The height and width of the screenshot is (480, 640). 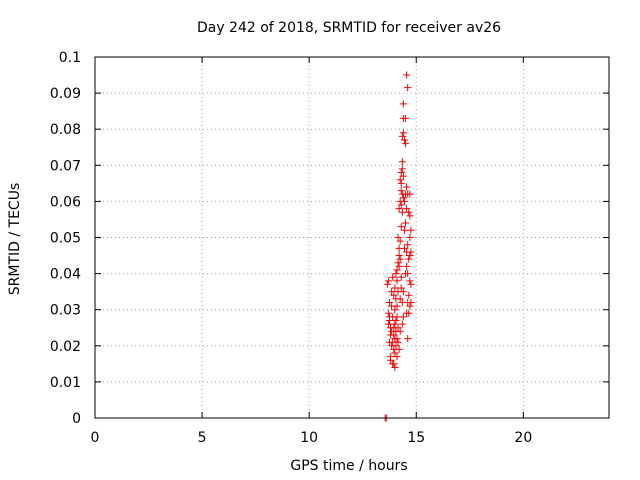 What do you see at coordinates (65, 383) in the screenshot?
I see `y-tick-label: 0.01` at bounding box center [65, 383].